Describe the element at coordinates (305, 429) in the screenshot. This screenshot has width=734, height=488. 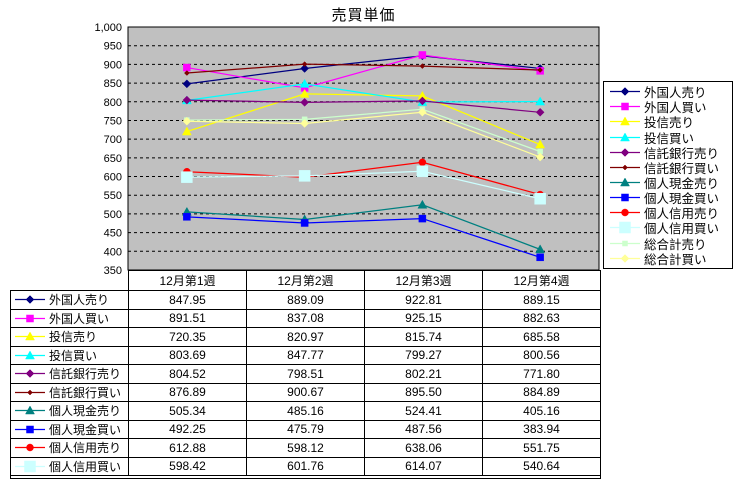
I see `table-row: 個人現金買い 492.25 475.79 487.56 383.94` at that location.